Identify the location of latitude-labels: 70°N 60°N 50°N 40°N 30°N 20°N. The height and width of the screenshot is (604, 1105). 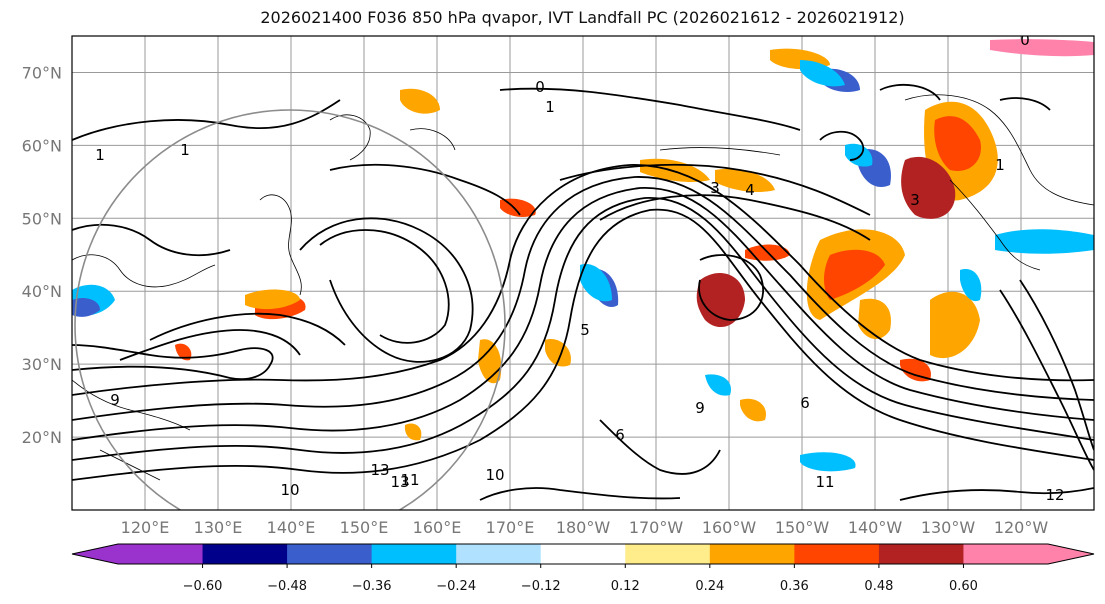
(42, 255).